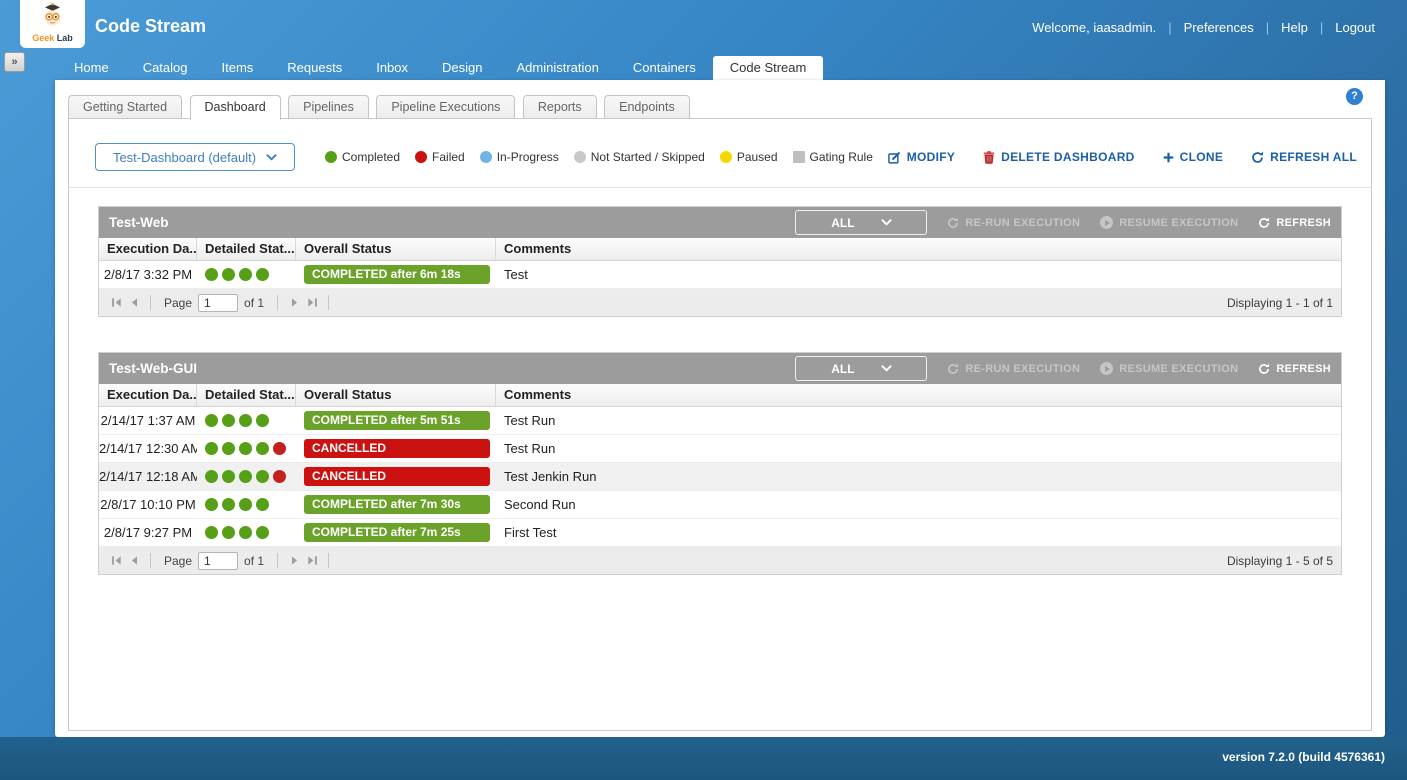  What do you see at coordinates (953, 369) in the screenshot?
I see `rerun-icon` at bounding box center [953, 369].